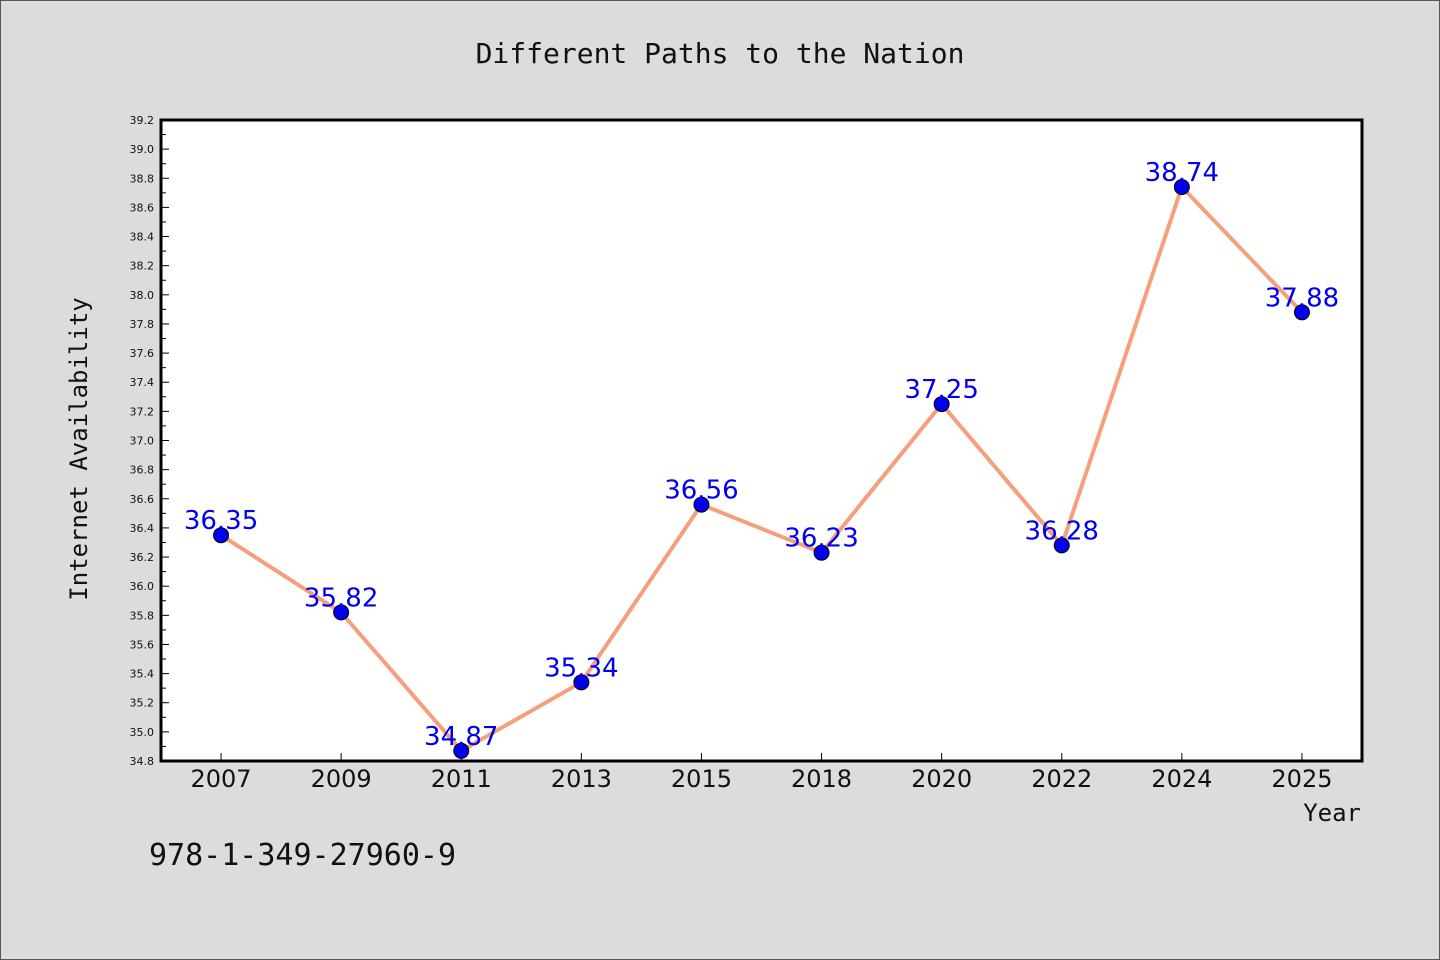  I want to click on y-tick-label: 35.8, so click(142, 615).